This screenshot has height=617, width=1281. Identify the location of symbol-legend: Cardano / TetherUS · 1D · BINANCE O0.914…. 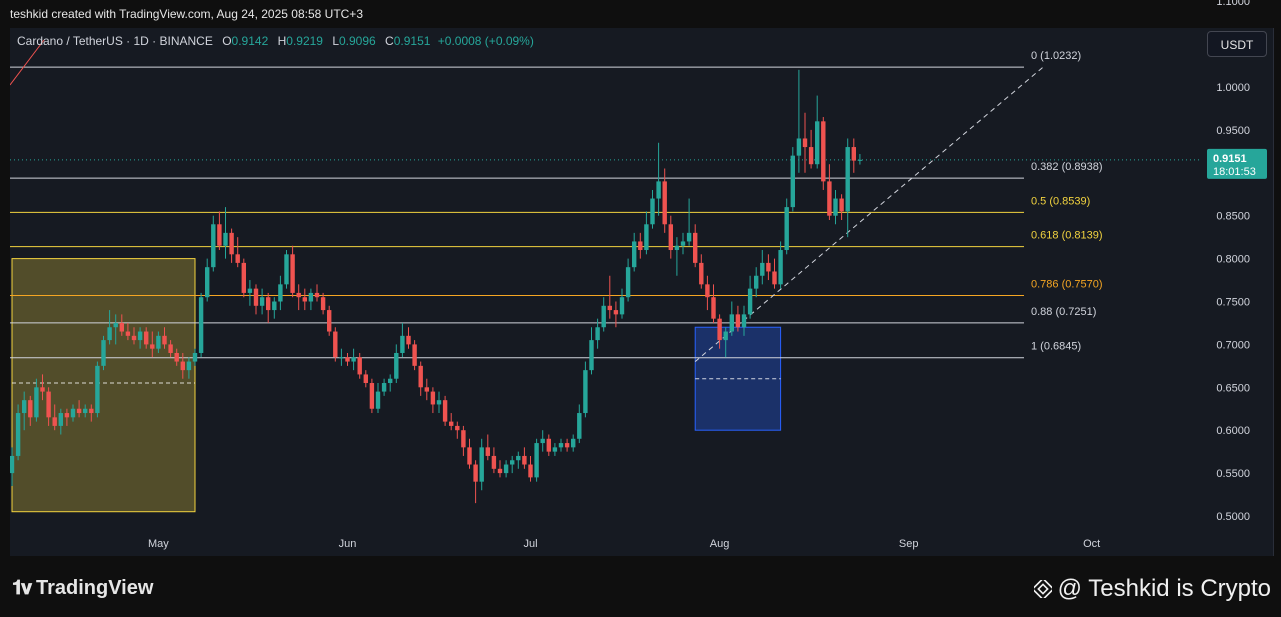
(275, 41).